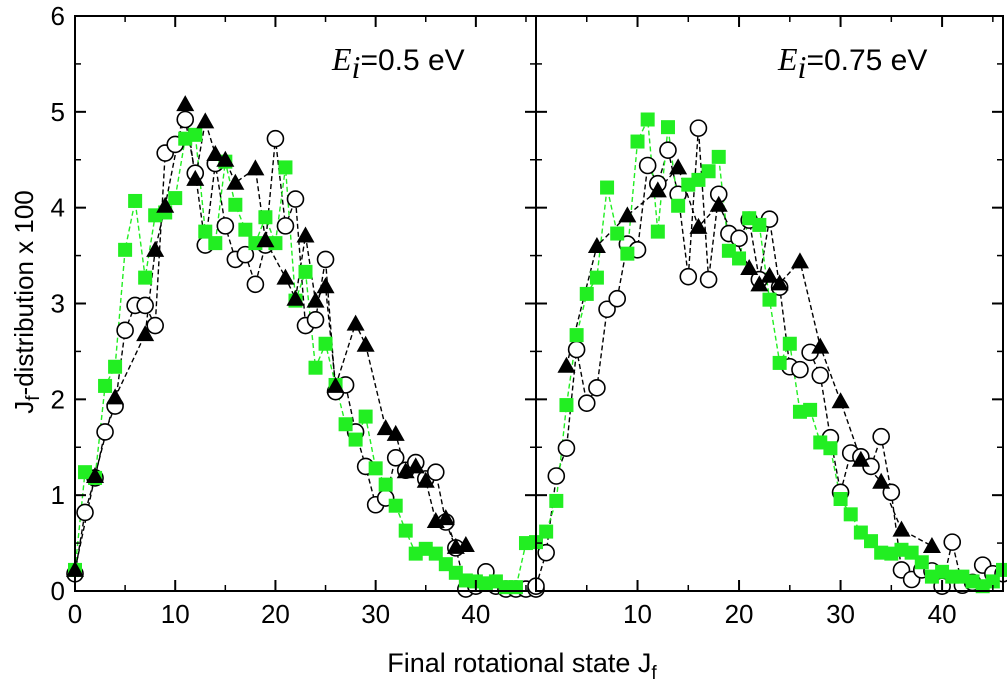  I want to click on x-axis-label: Final rotational state Jf, so click(522, 666).